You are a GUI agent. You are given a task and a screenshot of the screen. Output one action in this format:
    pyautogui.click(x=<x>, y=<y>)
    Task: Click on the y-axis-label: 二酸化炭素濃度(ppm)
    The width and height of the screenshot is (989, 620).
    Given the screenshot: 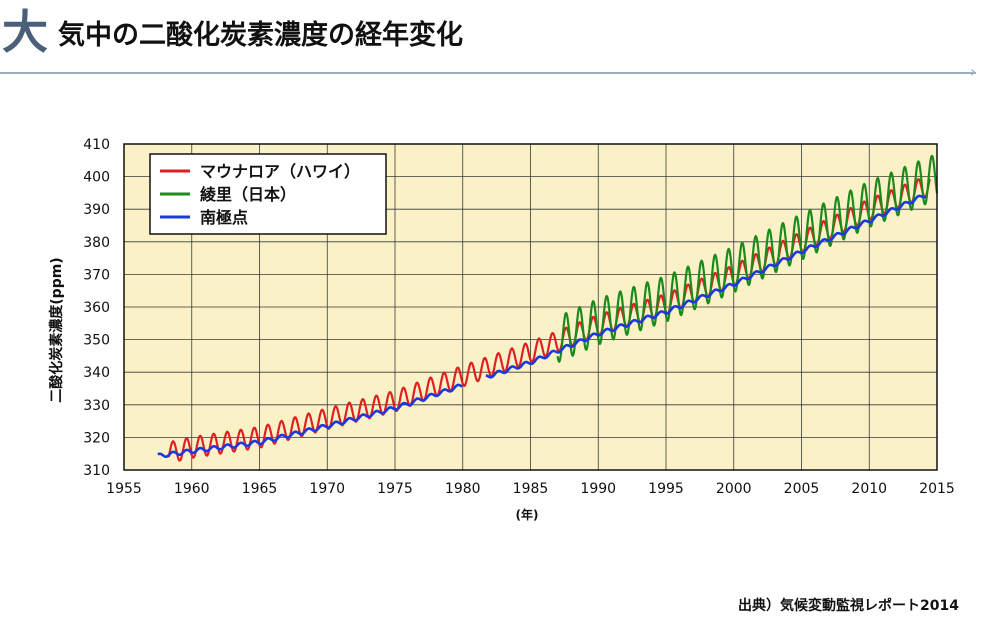 What is the action you would take?
    pyautogui.click(x=56, y=329)
    